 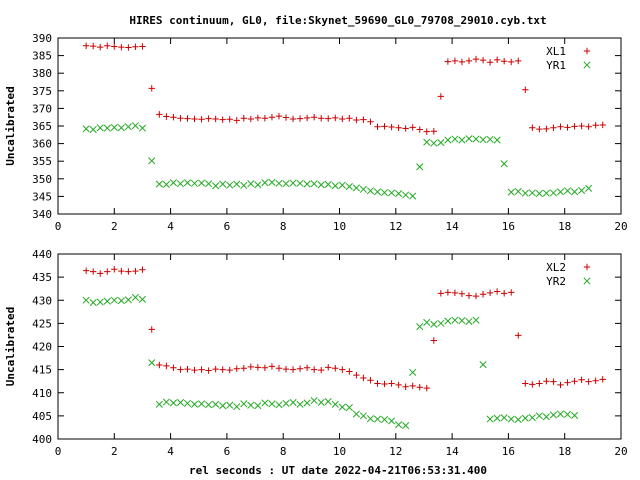 What do you see at coordinates (170, 451) in the screenshot?
I see `x-tick-label: 4` at bounding box center [170, 451].